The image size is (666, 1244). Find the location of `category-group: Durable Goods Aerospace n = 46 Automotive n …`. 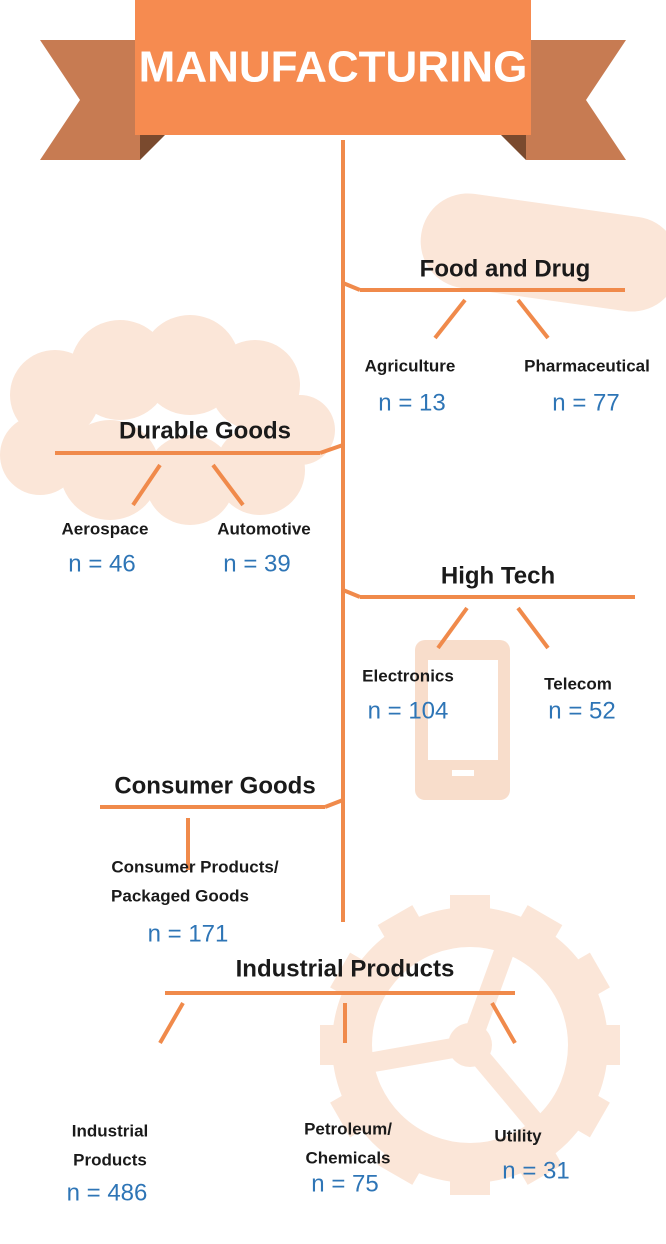

category-group: Durable Goods Aerospace n = 46 Automotive n … is located at coordinates (199, 497).